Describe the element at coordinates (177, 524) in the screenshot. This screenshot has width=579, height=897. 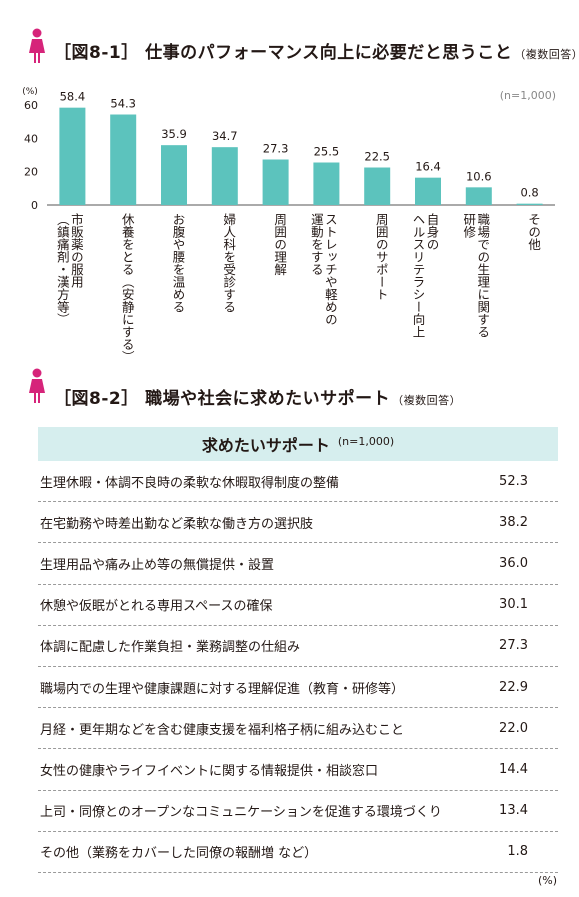
I see `row-label: 在宅勤務や時差出勤など柔軟な働き方の選択肢` at that location.